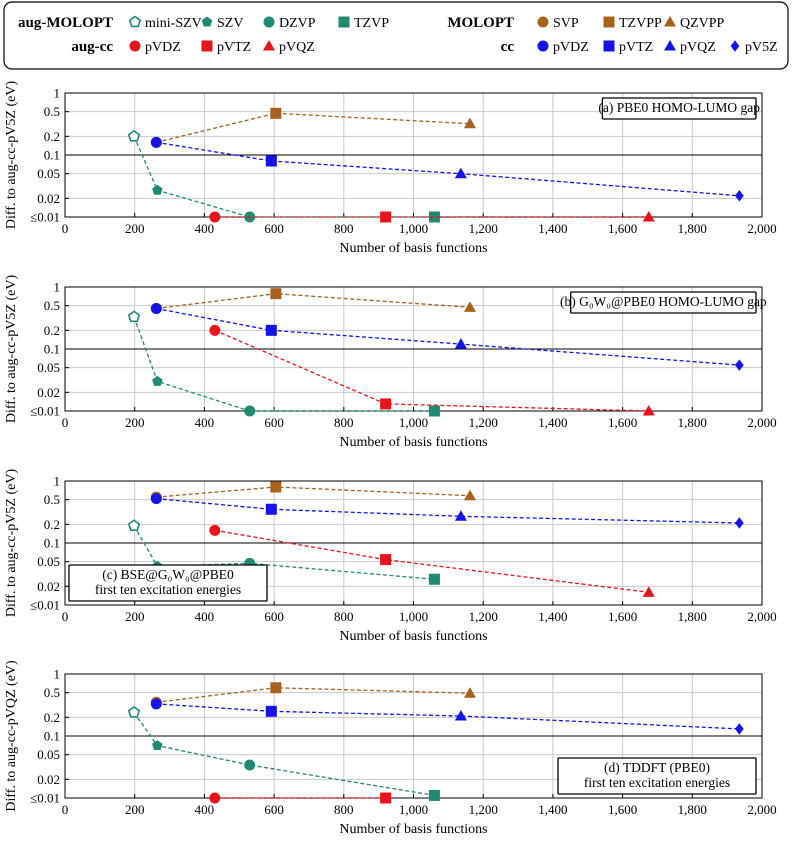  What do you see at coordinates (413, 809) in the screenshot?
I see `x-tick-label: 1,000` at bounding box center [413, 809].